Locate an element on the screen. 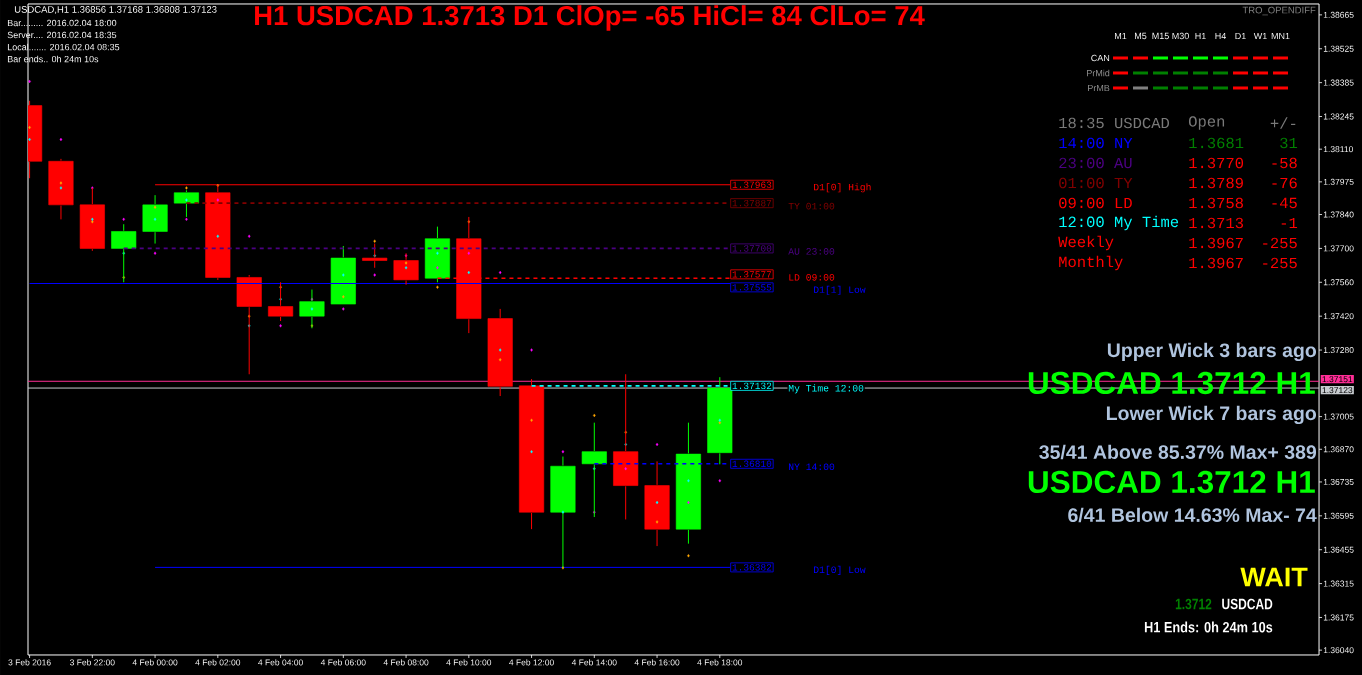  annotation: 23:00 AU is located at coordinates (1095, 163).